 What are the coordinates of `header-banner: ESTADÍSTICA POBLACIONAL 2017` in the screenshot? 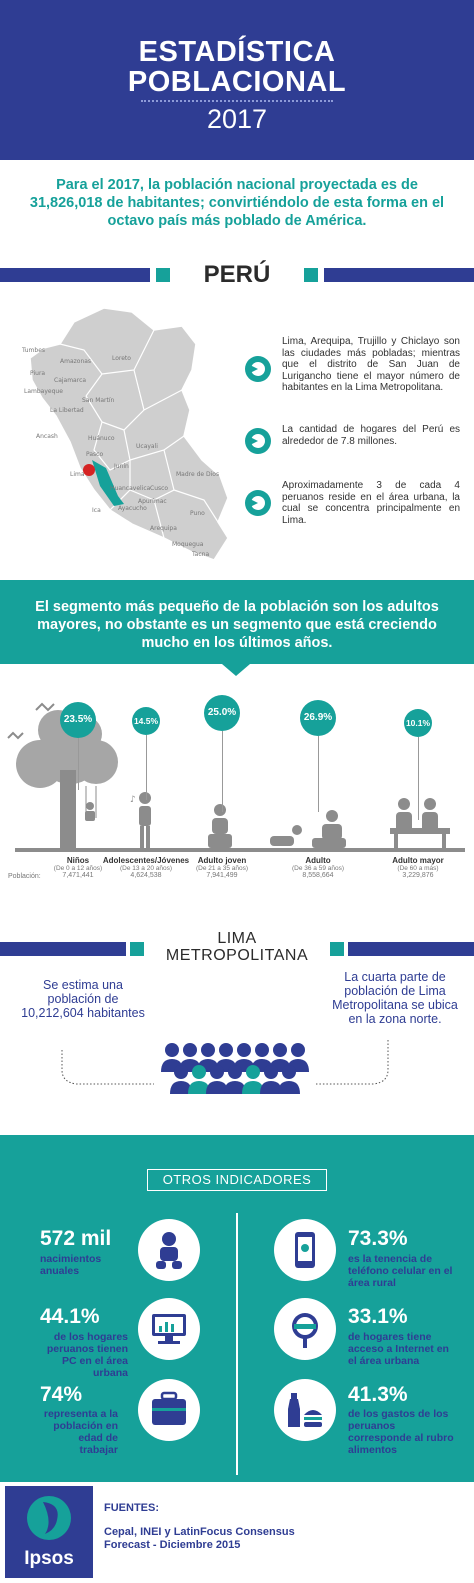 It's located at (237, 80).